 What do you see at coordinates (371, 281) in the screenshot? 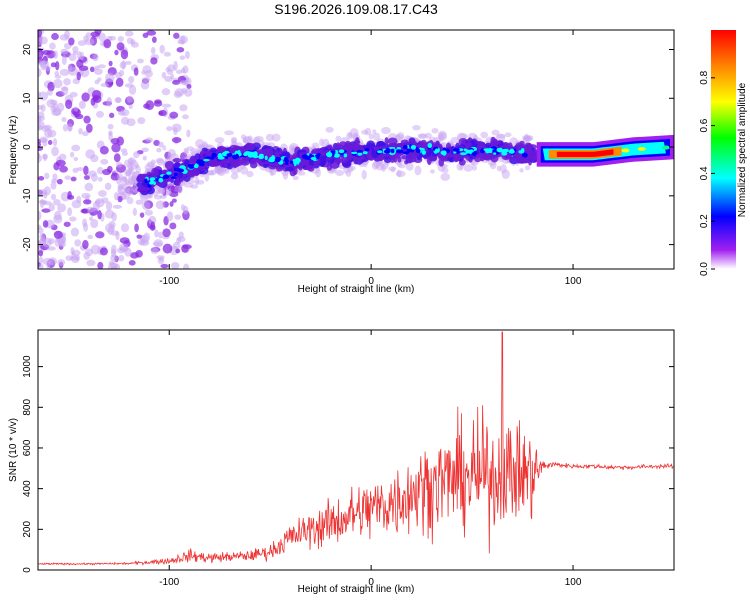
I see `x-tick-label: 0` at bounding box center [371, 281].